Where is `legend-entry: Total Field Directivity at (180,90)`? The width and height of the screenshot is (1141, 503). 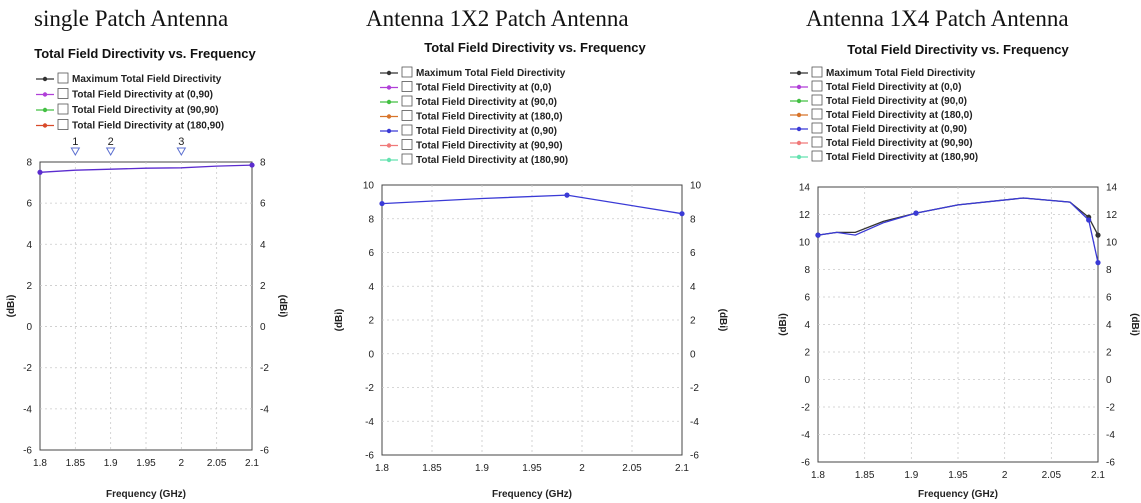
legend-entry: Total Field Directivity at (180,90) is located at coordinates (492, 160).